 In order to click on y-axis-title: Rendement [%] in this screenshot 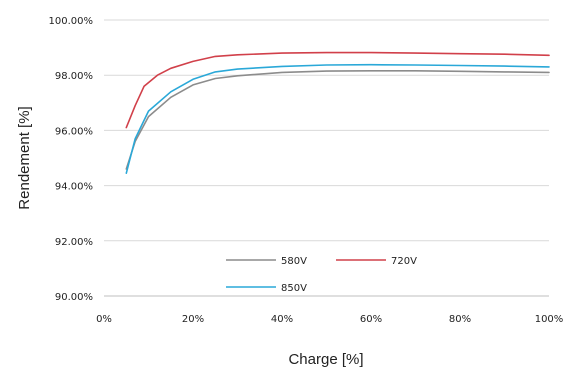, I will do `click(24, 157)`.